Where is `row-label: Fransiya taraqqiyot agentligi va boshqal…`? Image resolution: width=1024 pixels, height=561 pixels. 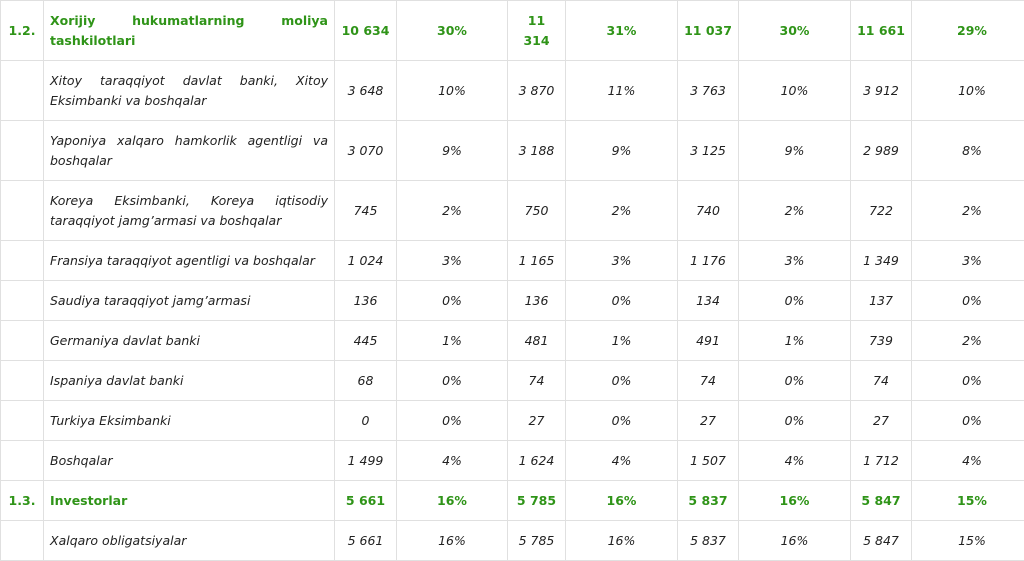 row-label: Fransiya taraqqiyot agentligi va boshqal… is located at coordinates (189, 260).